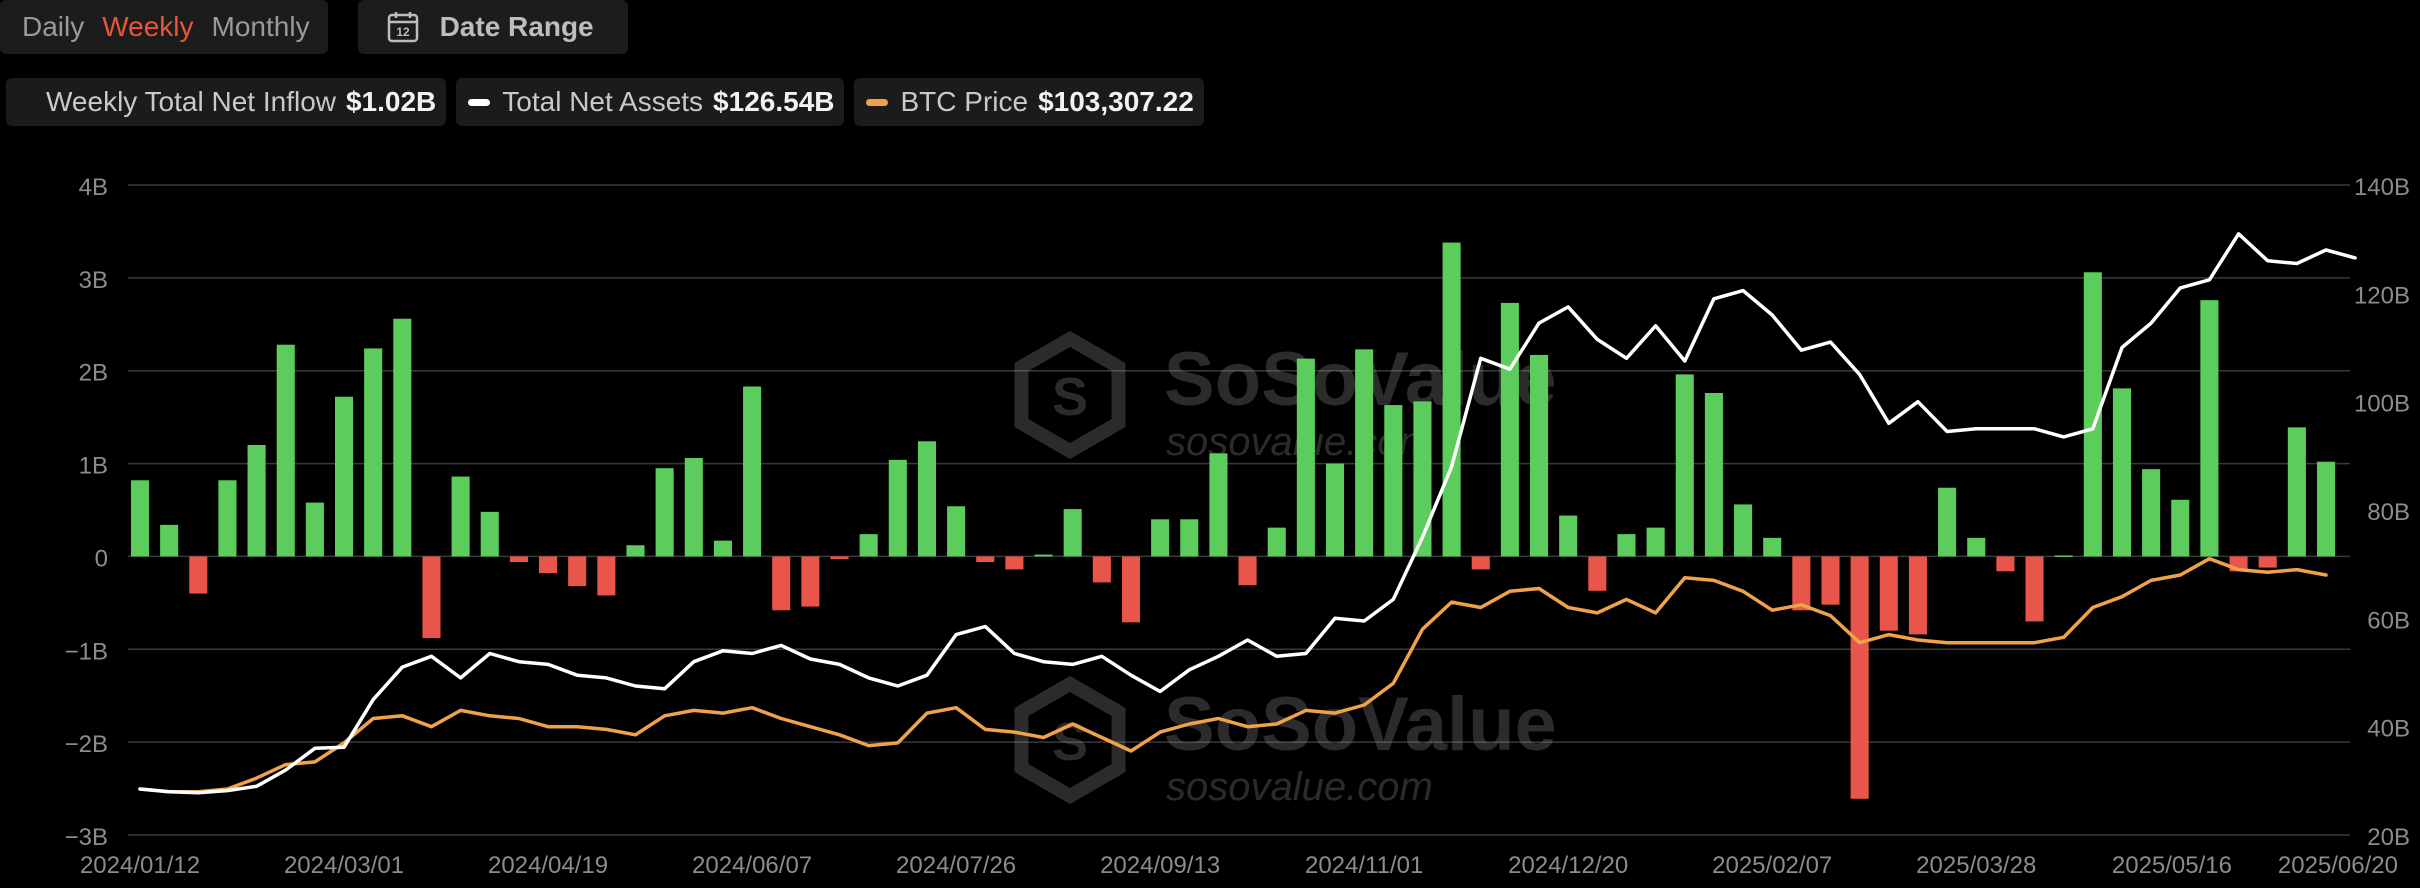 The height and width of the screenshot is (888, 2420). I want to click on x-axis-tick-label: 2025/02/07, so click(1772, 865).